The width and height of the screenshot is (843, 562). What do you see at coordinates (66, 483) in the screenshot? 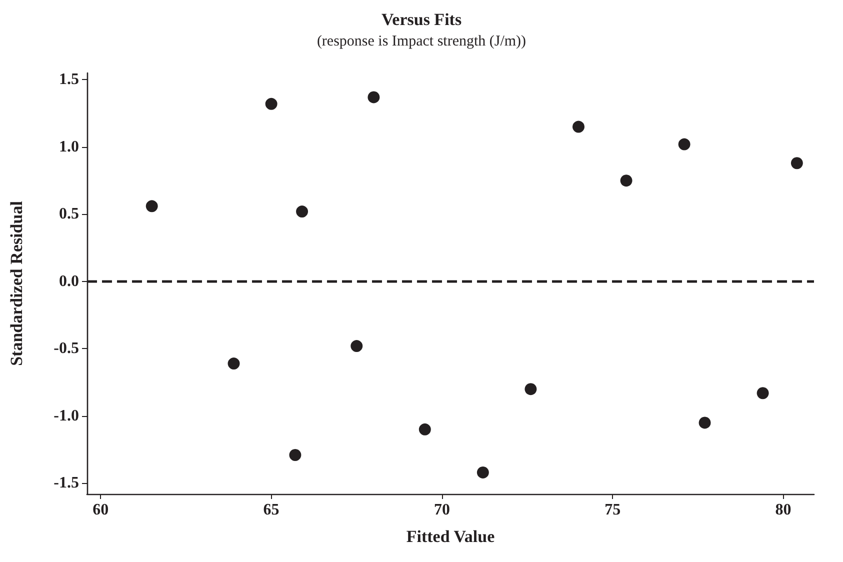
I see `y-tick-label: -1.5` at bounding box center [66, 483].